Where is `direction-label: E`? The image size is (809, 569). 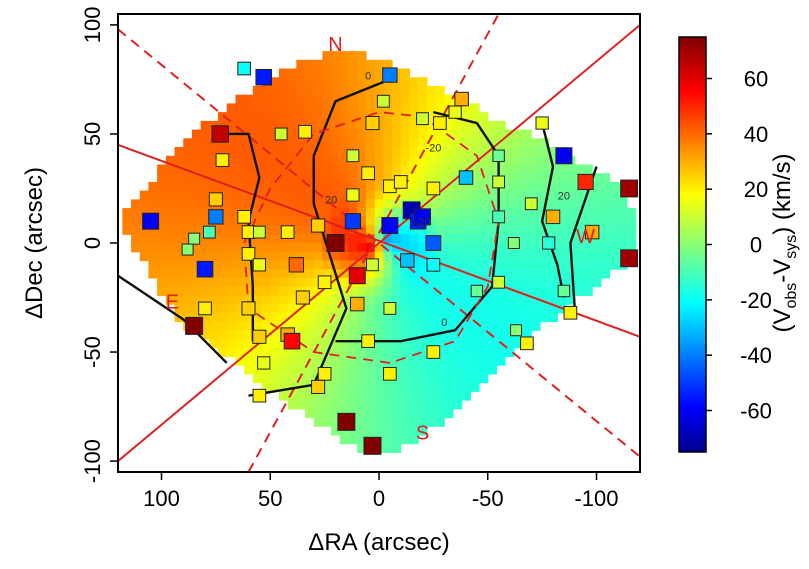 direction-label: E is located at coordinates (172, 302).